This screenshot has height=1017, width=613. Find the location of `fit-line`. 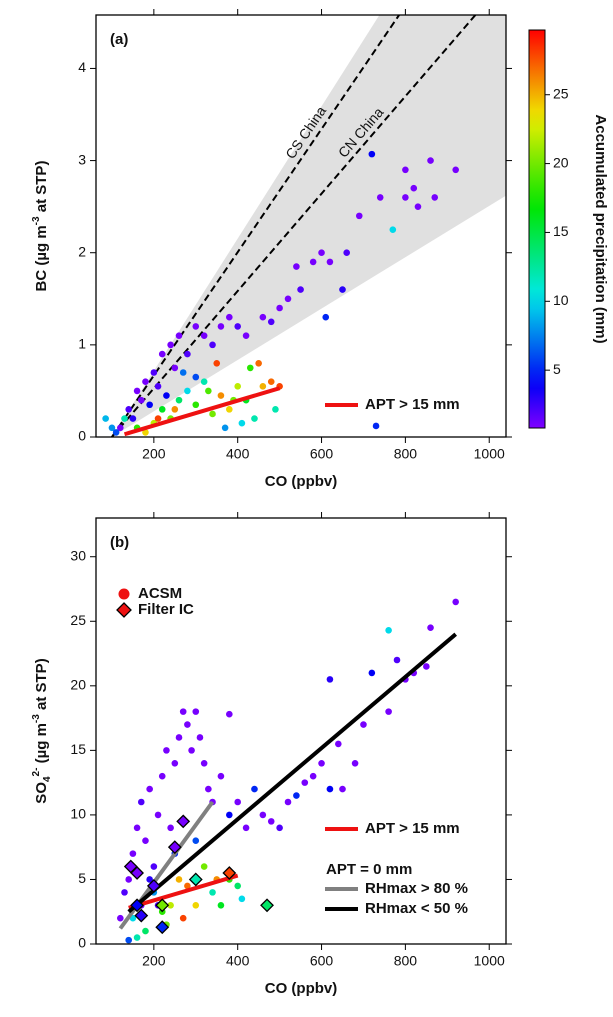

fit-line is located at coordinates (292, 773).